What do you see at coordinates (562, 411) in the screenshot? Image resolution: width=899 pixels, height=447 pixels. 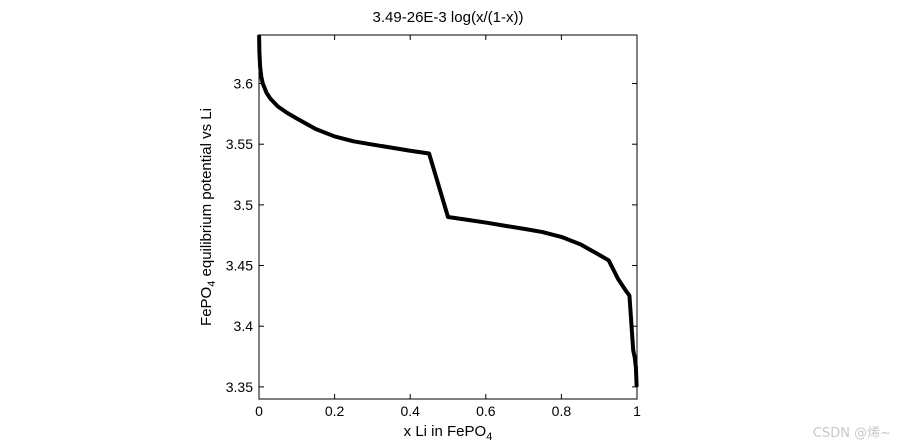 I see `x-tick-label: 0.8` at bounding box center [562, 411].